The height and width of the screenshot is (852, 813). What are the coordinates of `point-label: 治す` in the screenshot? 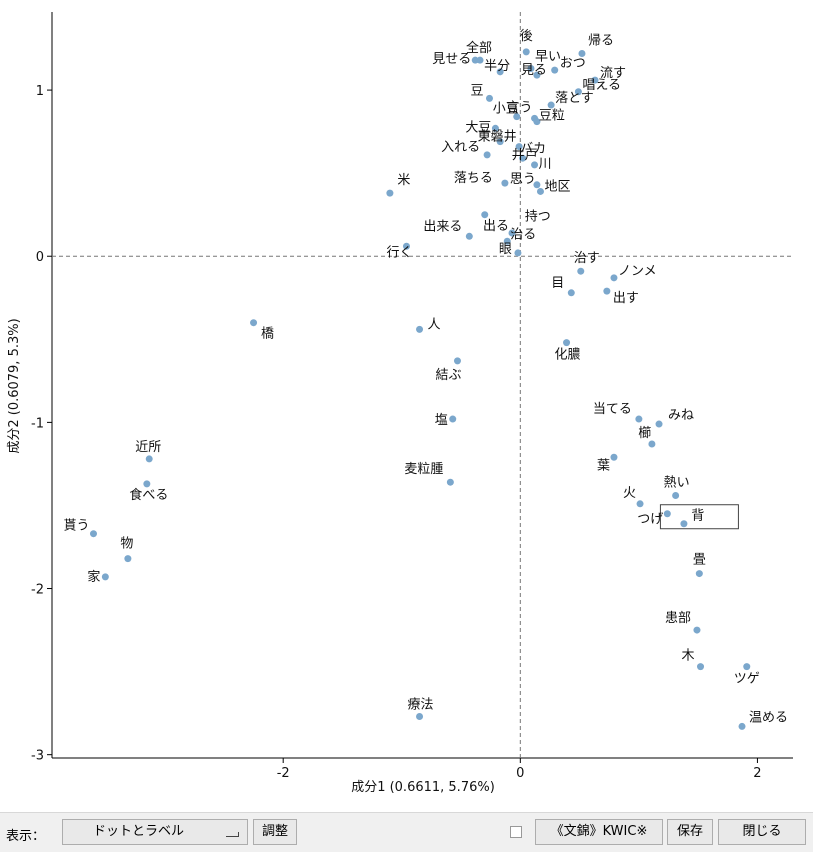 It's located at (587, 258).